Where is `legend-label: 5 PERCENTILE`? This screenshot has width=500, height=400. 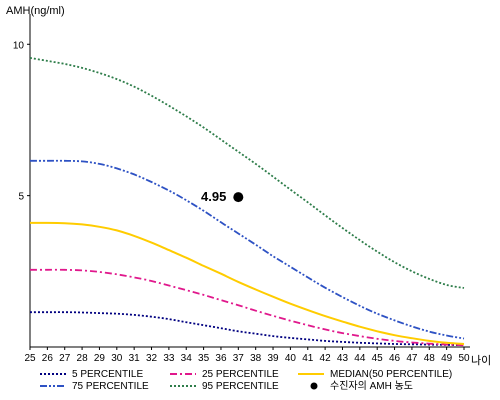 legend-label: 5 PERCENTILE is located at coordinates (107, 374).